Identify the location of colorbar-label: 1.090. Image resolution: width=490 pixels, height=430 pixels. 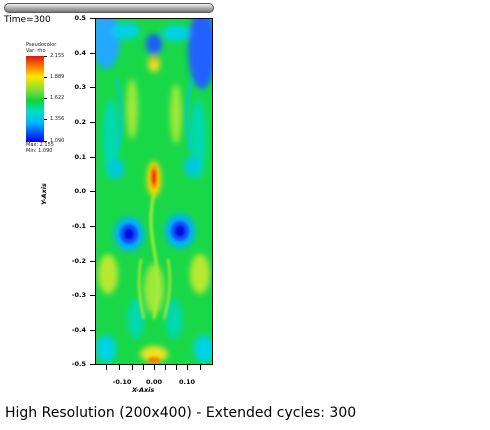
(57, 141).